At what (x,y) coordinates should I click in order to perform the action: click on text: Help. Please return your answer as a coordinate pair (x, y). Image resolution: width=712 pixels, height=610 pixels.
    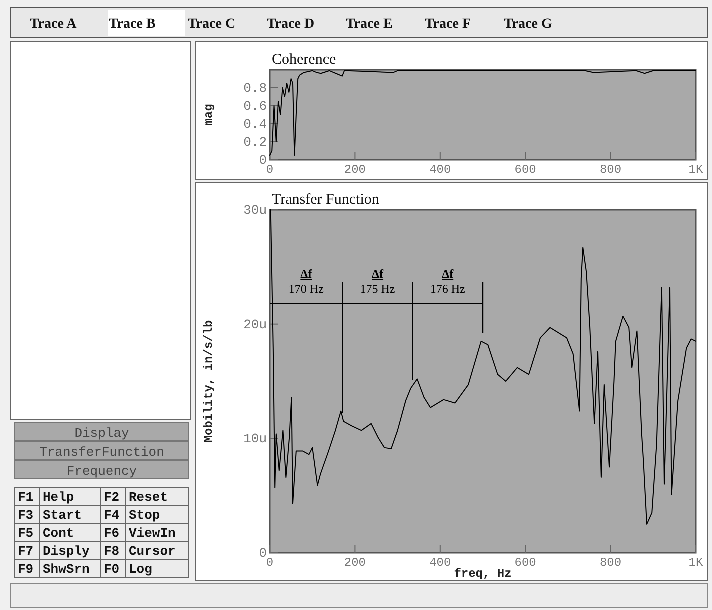
    Looking at the image, I should click on (58, 497).